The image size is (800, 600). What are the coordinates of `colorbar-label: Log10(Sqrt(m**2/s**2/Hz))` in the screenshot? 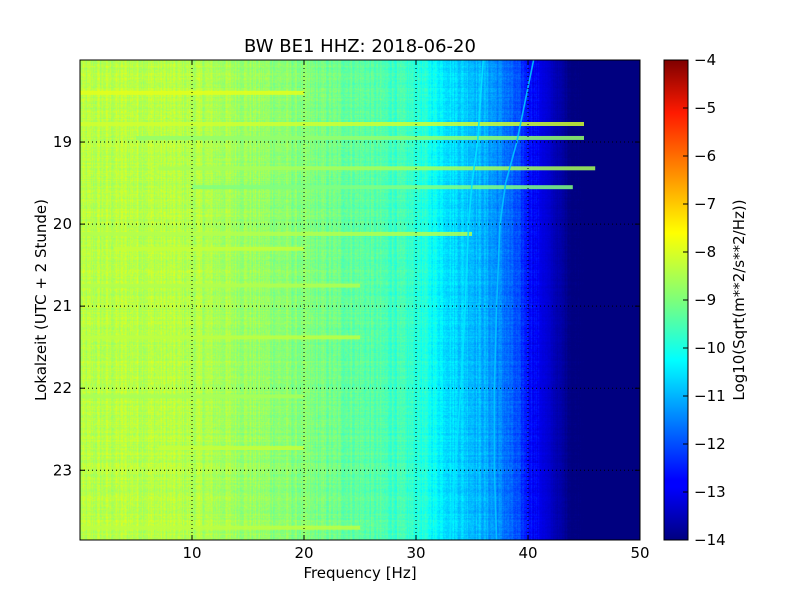 It's located at (739, 299).